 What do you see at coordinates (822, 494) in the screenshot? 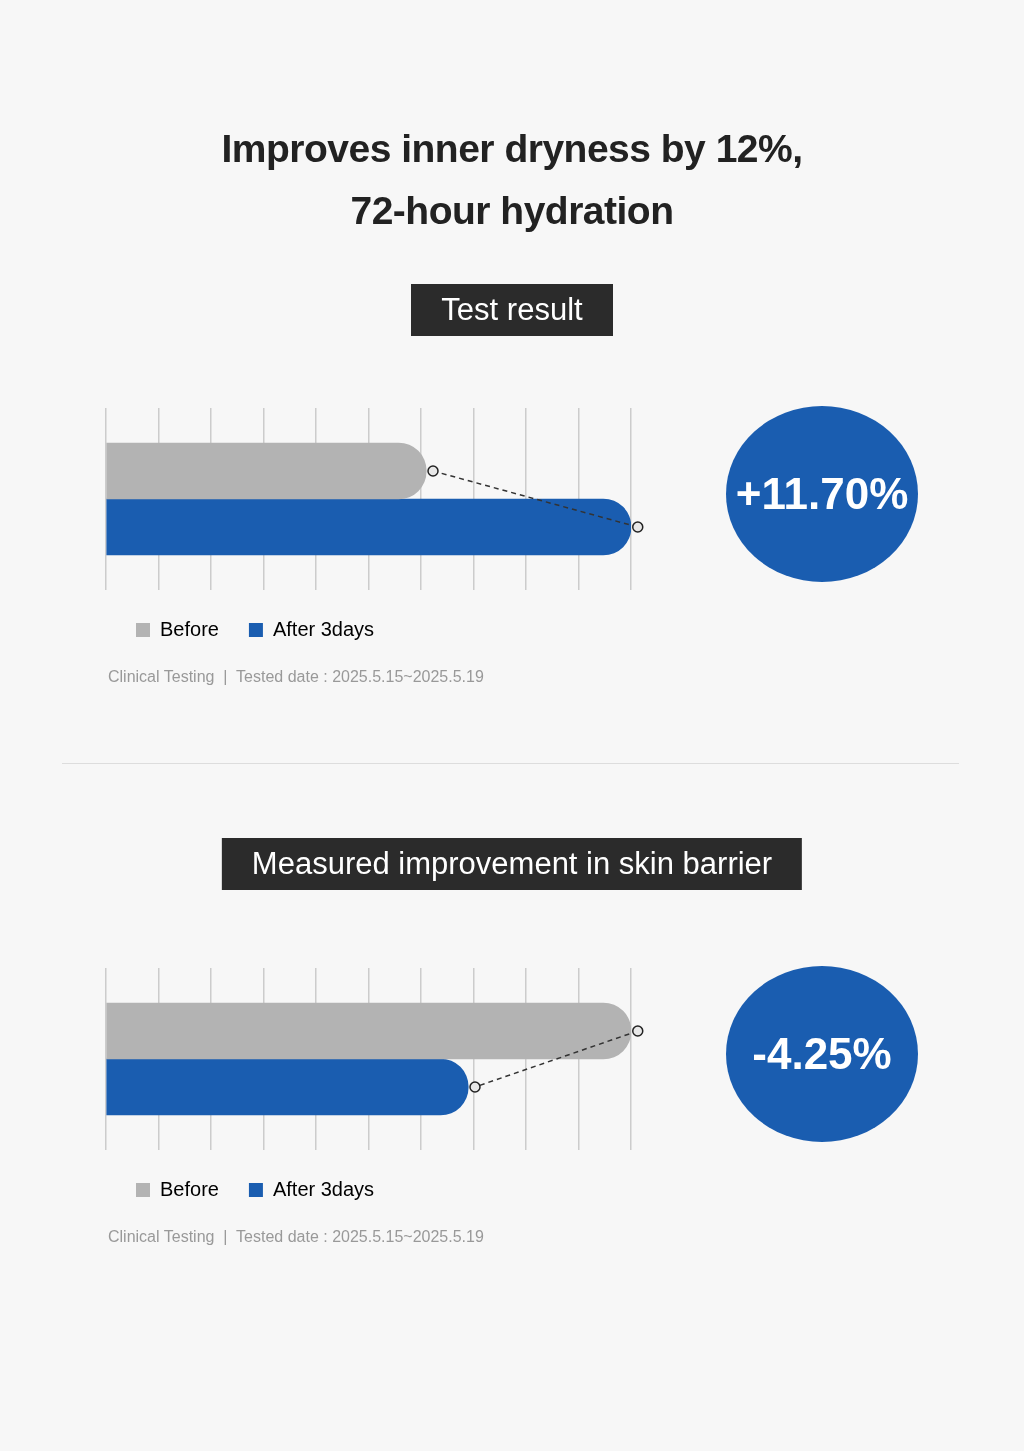
I see `circle-badge: +11.70%` at bounding box center [822, 494].